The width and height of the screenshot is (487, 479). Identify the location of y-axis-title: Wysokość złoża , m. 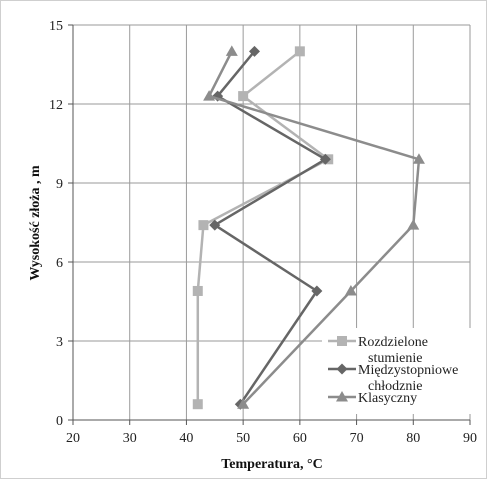
(35, 223).